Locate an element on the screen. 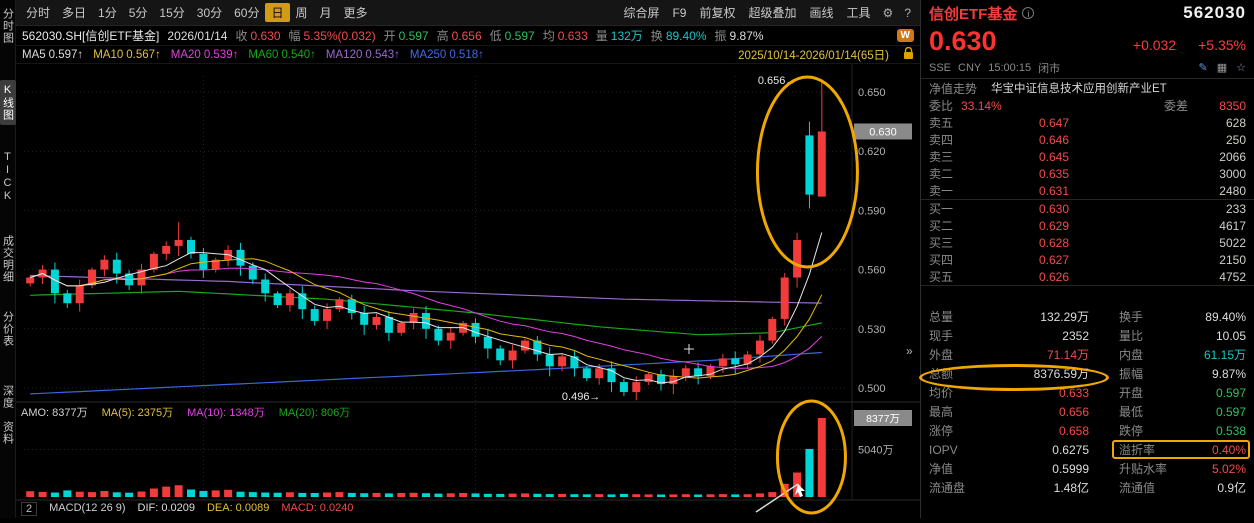 This screenshot has width=1254, height=523. period-tab-more: 更多 is located at coordinates (355, 13).